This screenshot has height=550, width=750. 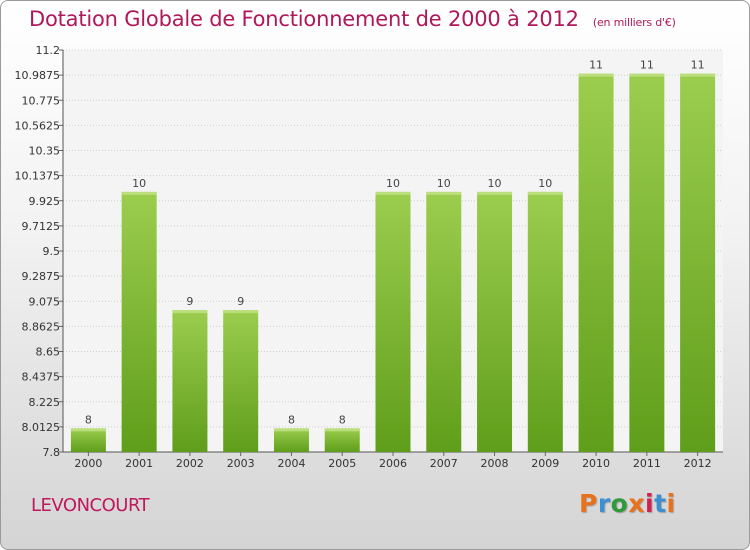 I want to click on bar-highlight-2009, so click(x=545, y=193).